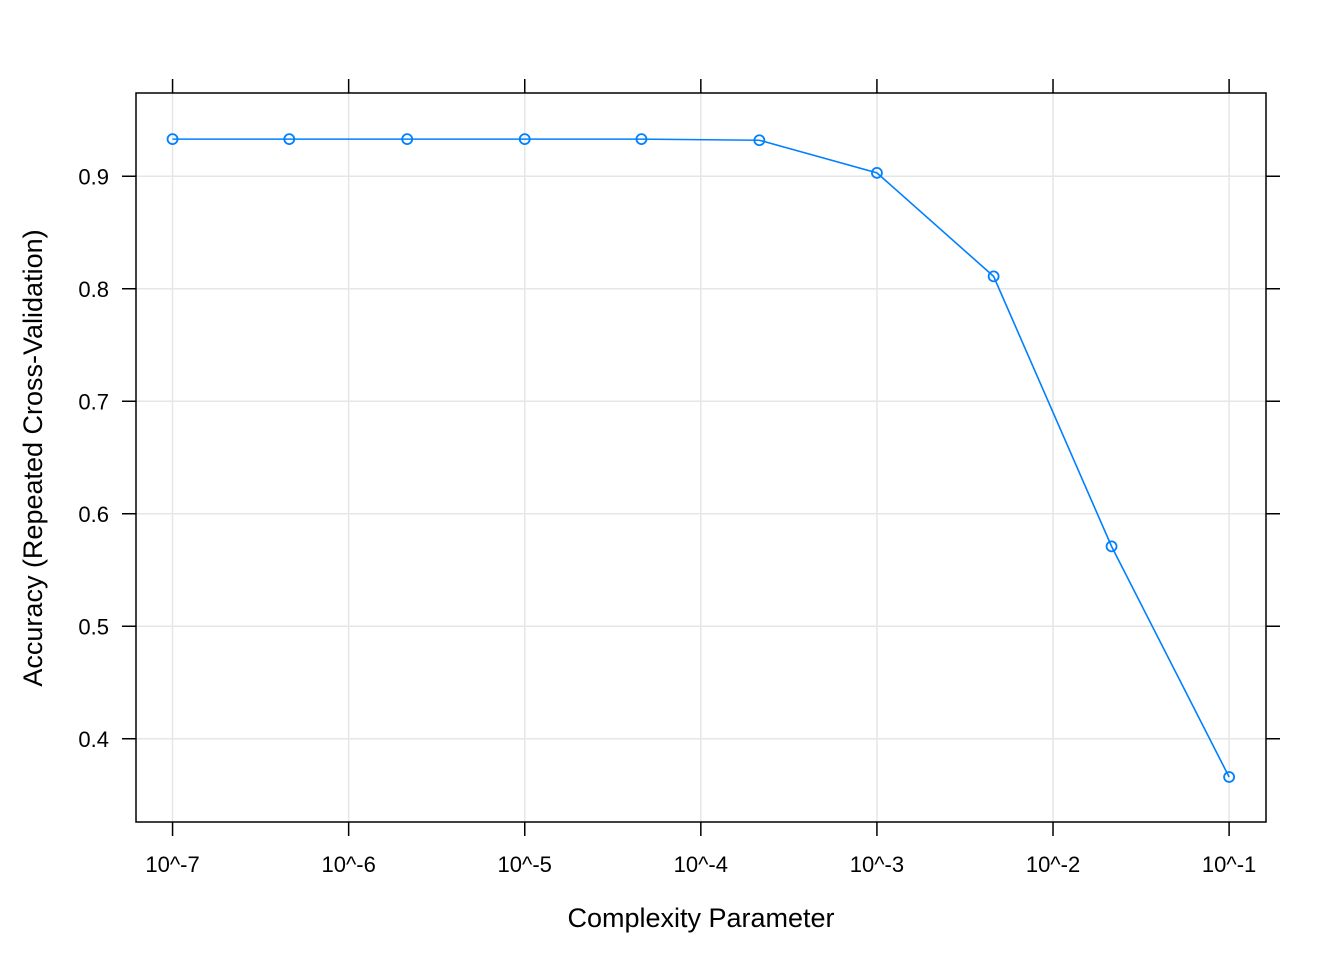 The width and height of the screenshot is (1344, 965). Describe the element at coordinates (172, 864) in the screenshot. I see `x-tick-label: 10^-7` at that location.